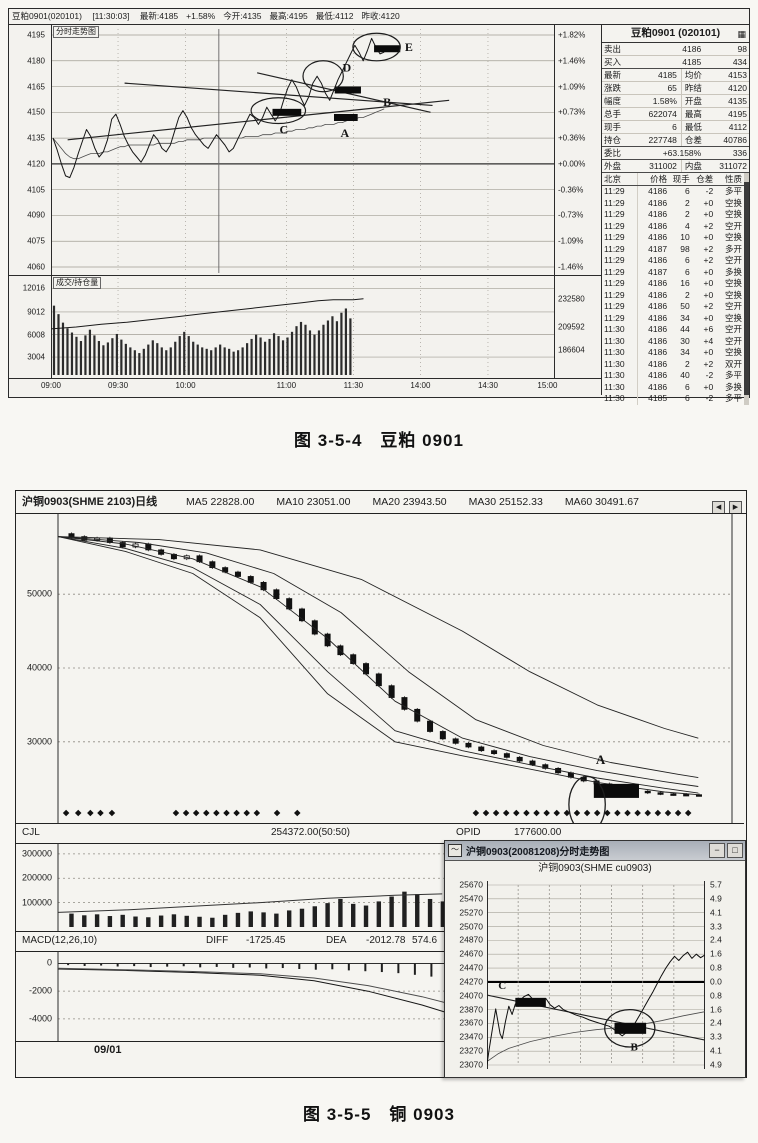  What do you see at coordinates (675, 179) in the screenshot?
I see `tick-table-header: 北京 价格 现手 仓差 性质` at bounding box center [675, 179].